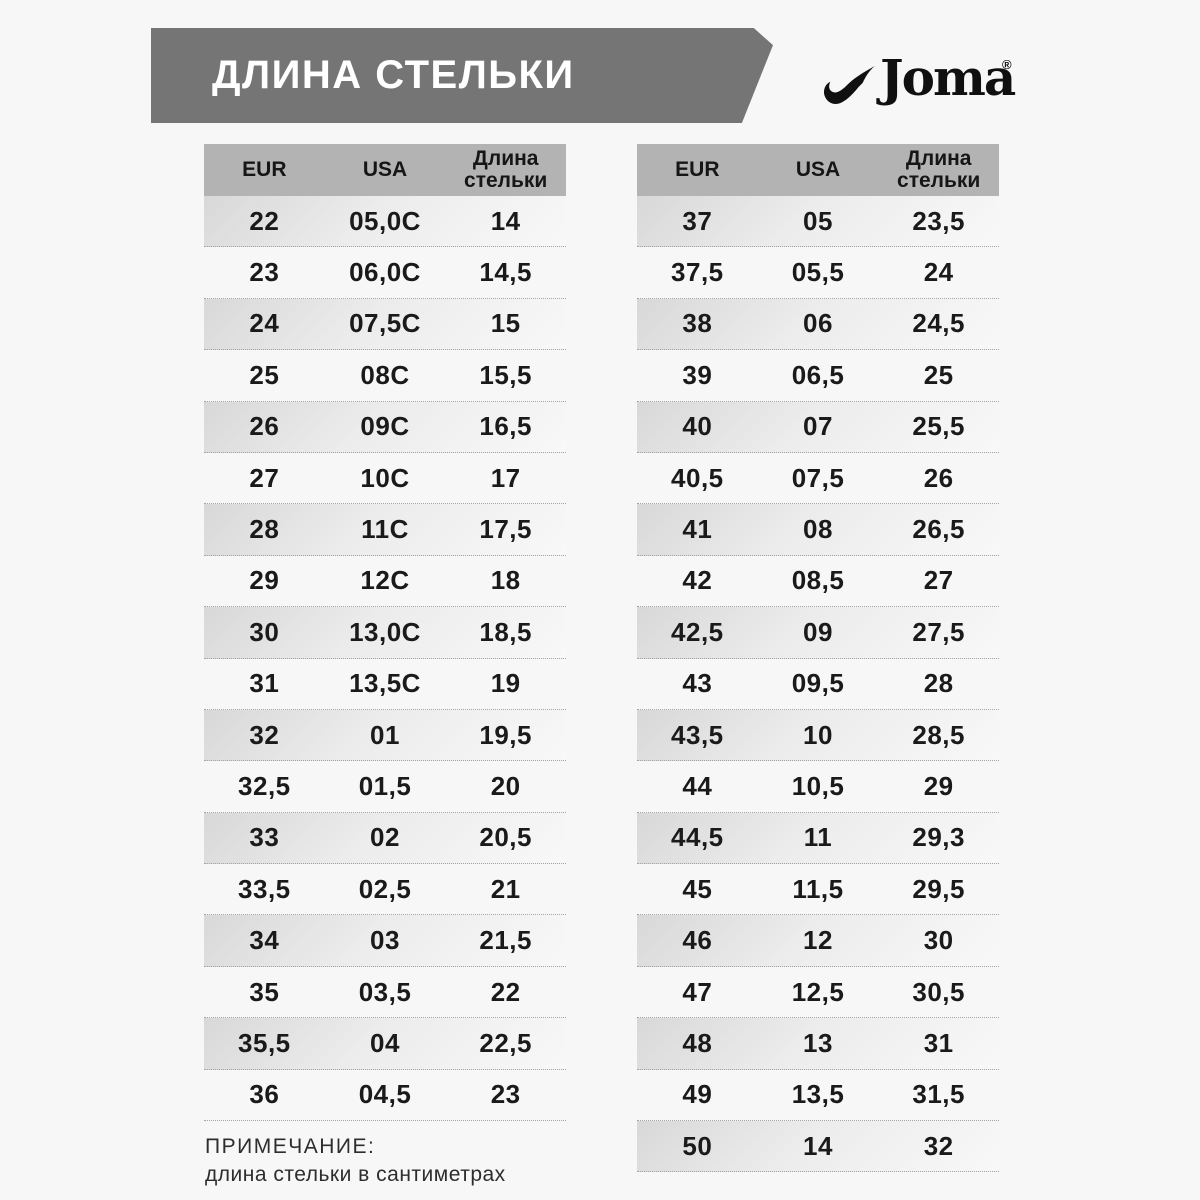 This screenshot has width=1200, height=1200. What do you see at coordinates (385, 529) in the screenshot?
I see `table-cell: 11C` at bounding box center [385, 529].